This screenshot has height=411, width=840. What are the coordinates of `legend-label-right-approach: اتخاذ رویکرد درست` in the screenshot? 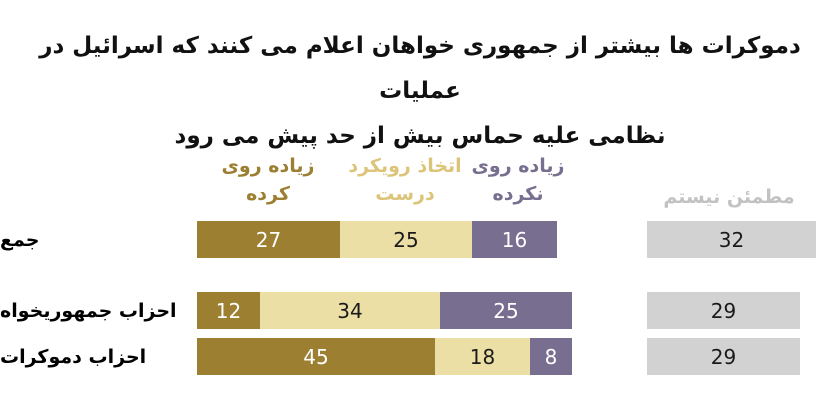 It's located at (404, 180).